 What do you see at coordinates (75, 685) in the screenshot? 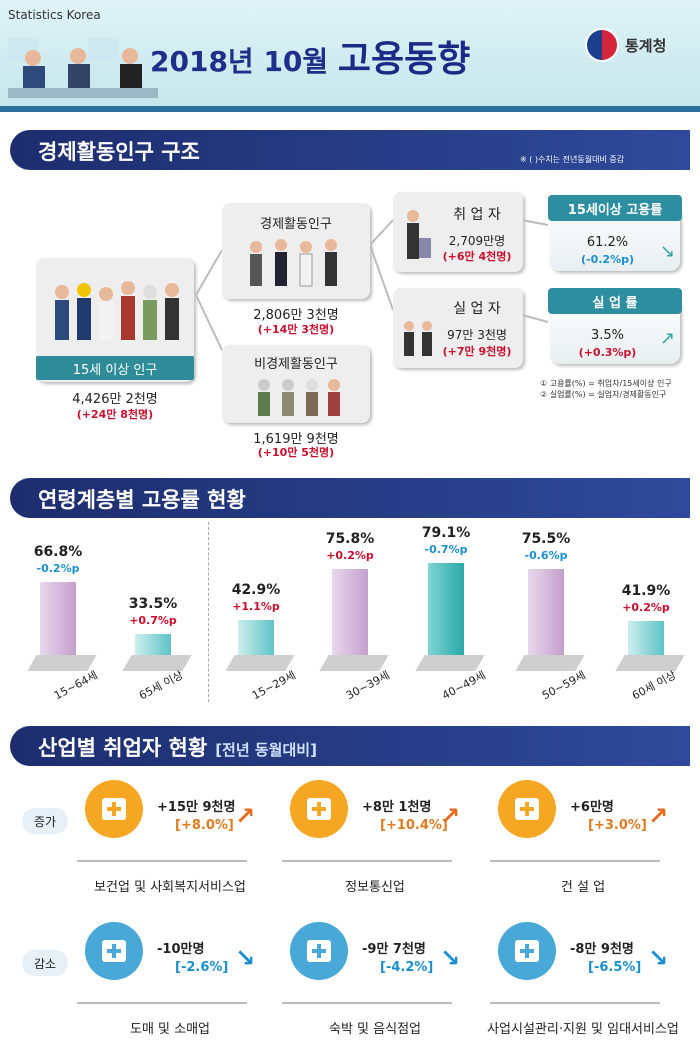
I see `category-label-0: 15~64세` at bounding box center [75, 685].